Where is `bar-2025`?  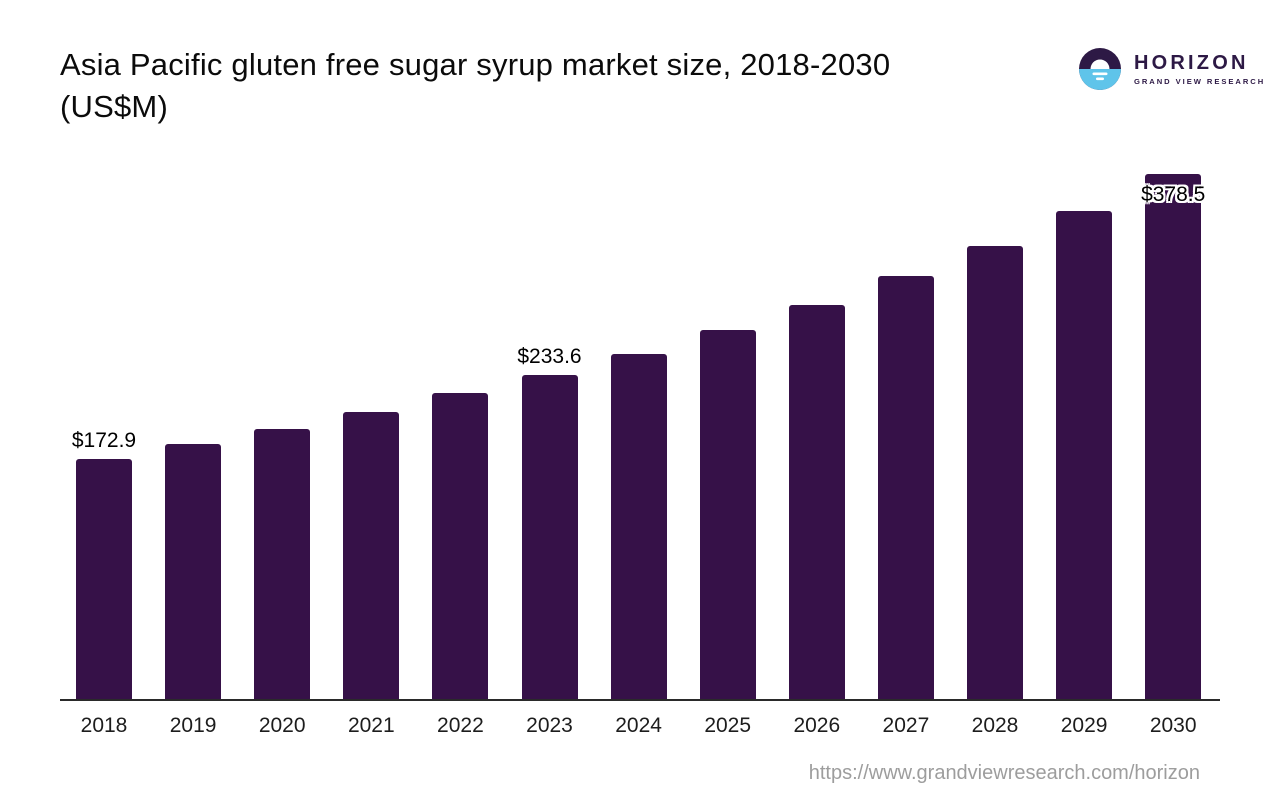 bar-2025 is located at coordinates (727, 514).